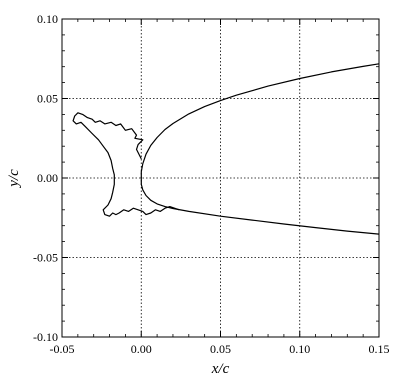 This screenshot has height=380, width=393. What do you see at coordinates (45, 258) in the screenshot?
I see `y-tick-label: -0.05` at bounding box center [45, 258].